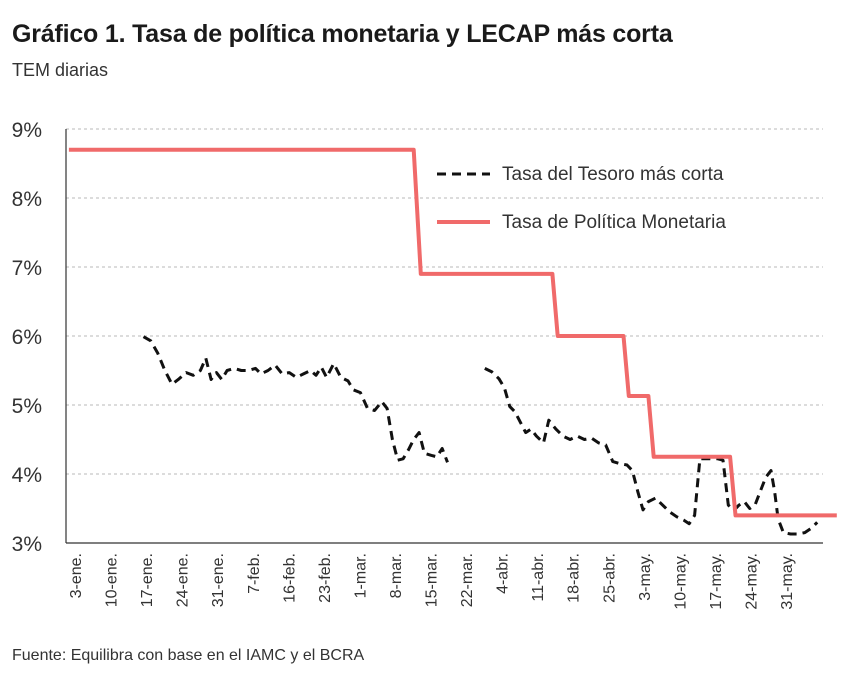 The width and height of the screenshot is (862, 681). What do you see at coordinates (27, 544) in the screenshot?
I see `y-tick-label: 3%` at bounding box center [27, 544].